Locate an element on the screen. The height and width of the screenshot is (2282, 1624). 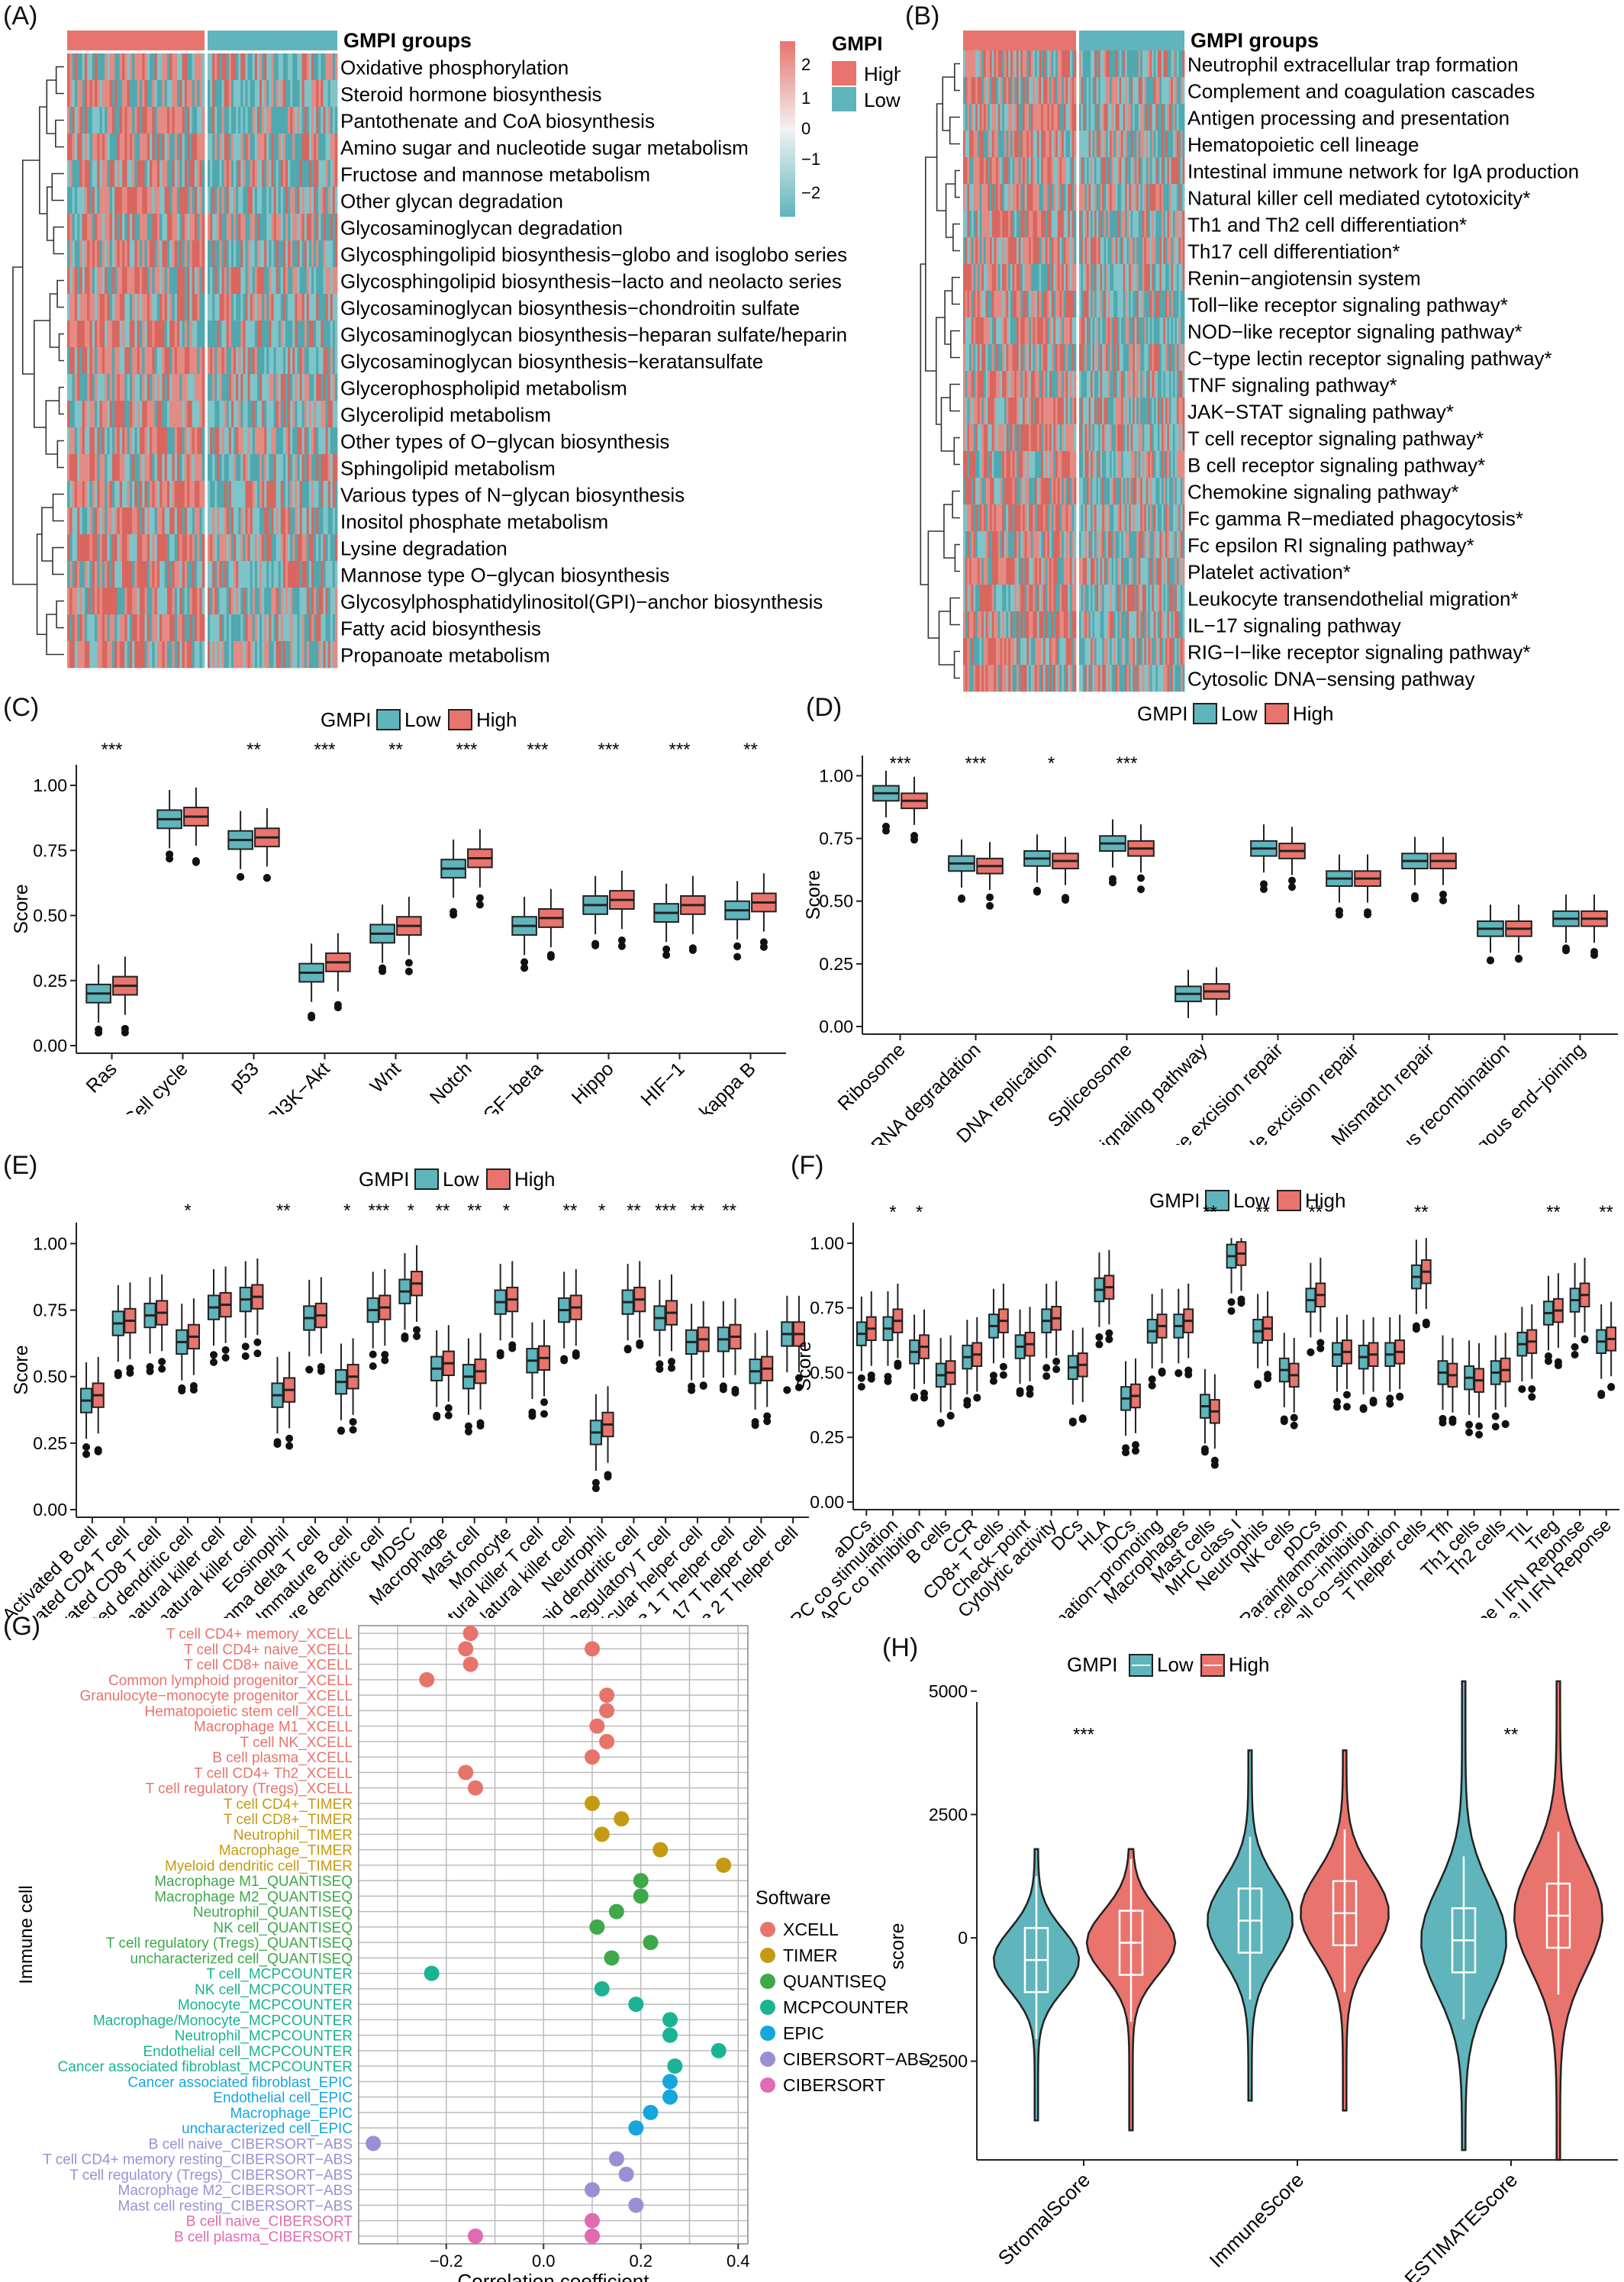
immune-cell-label: Granulocyte−monocyte progenitor_XCELL is located at coordinates (216, 1696).